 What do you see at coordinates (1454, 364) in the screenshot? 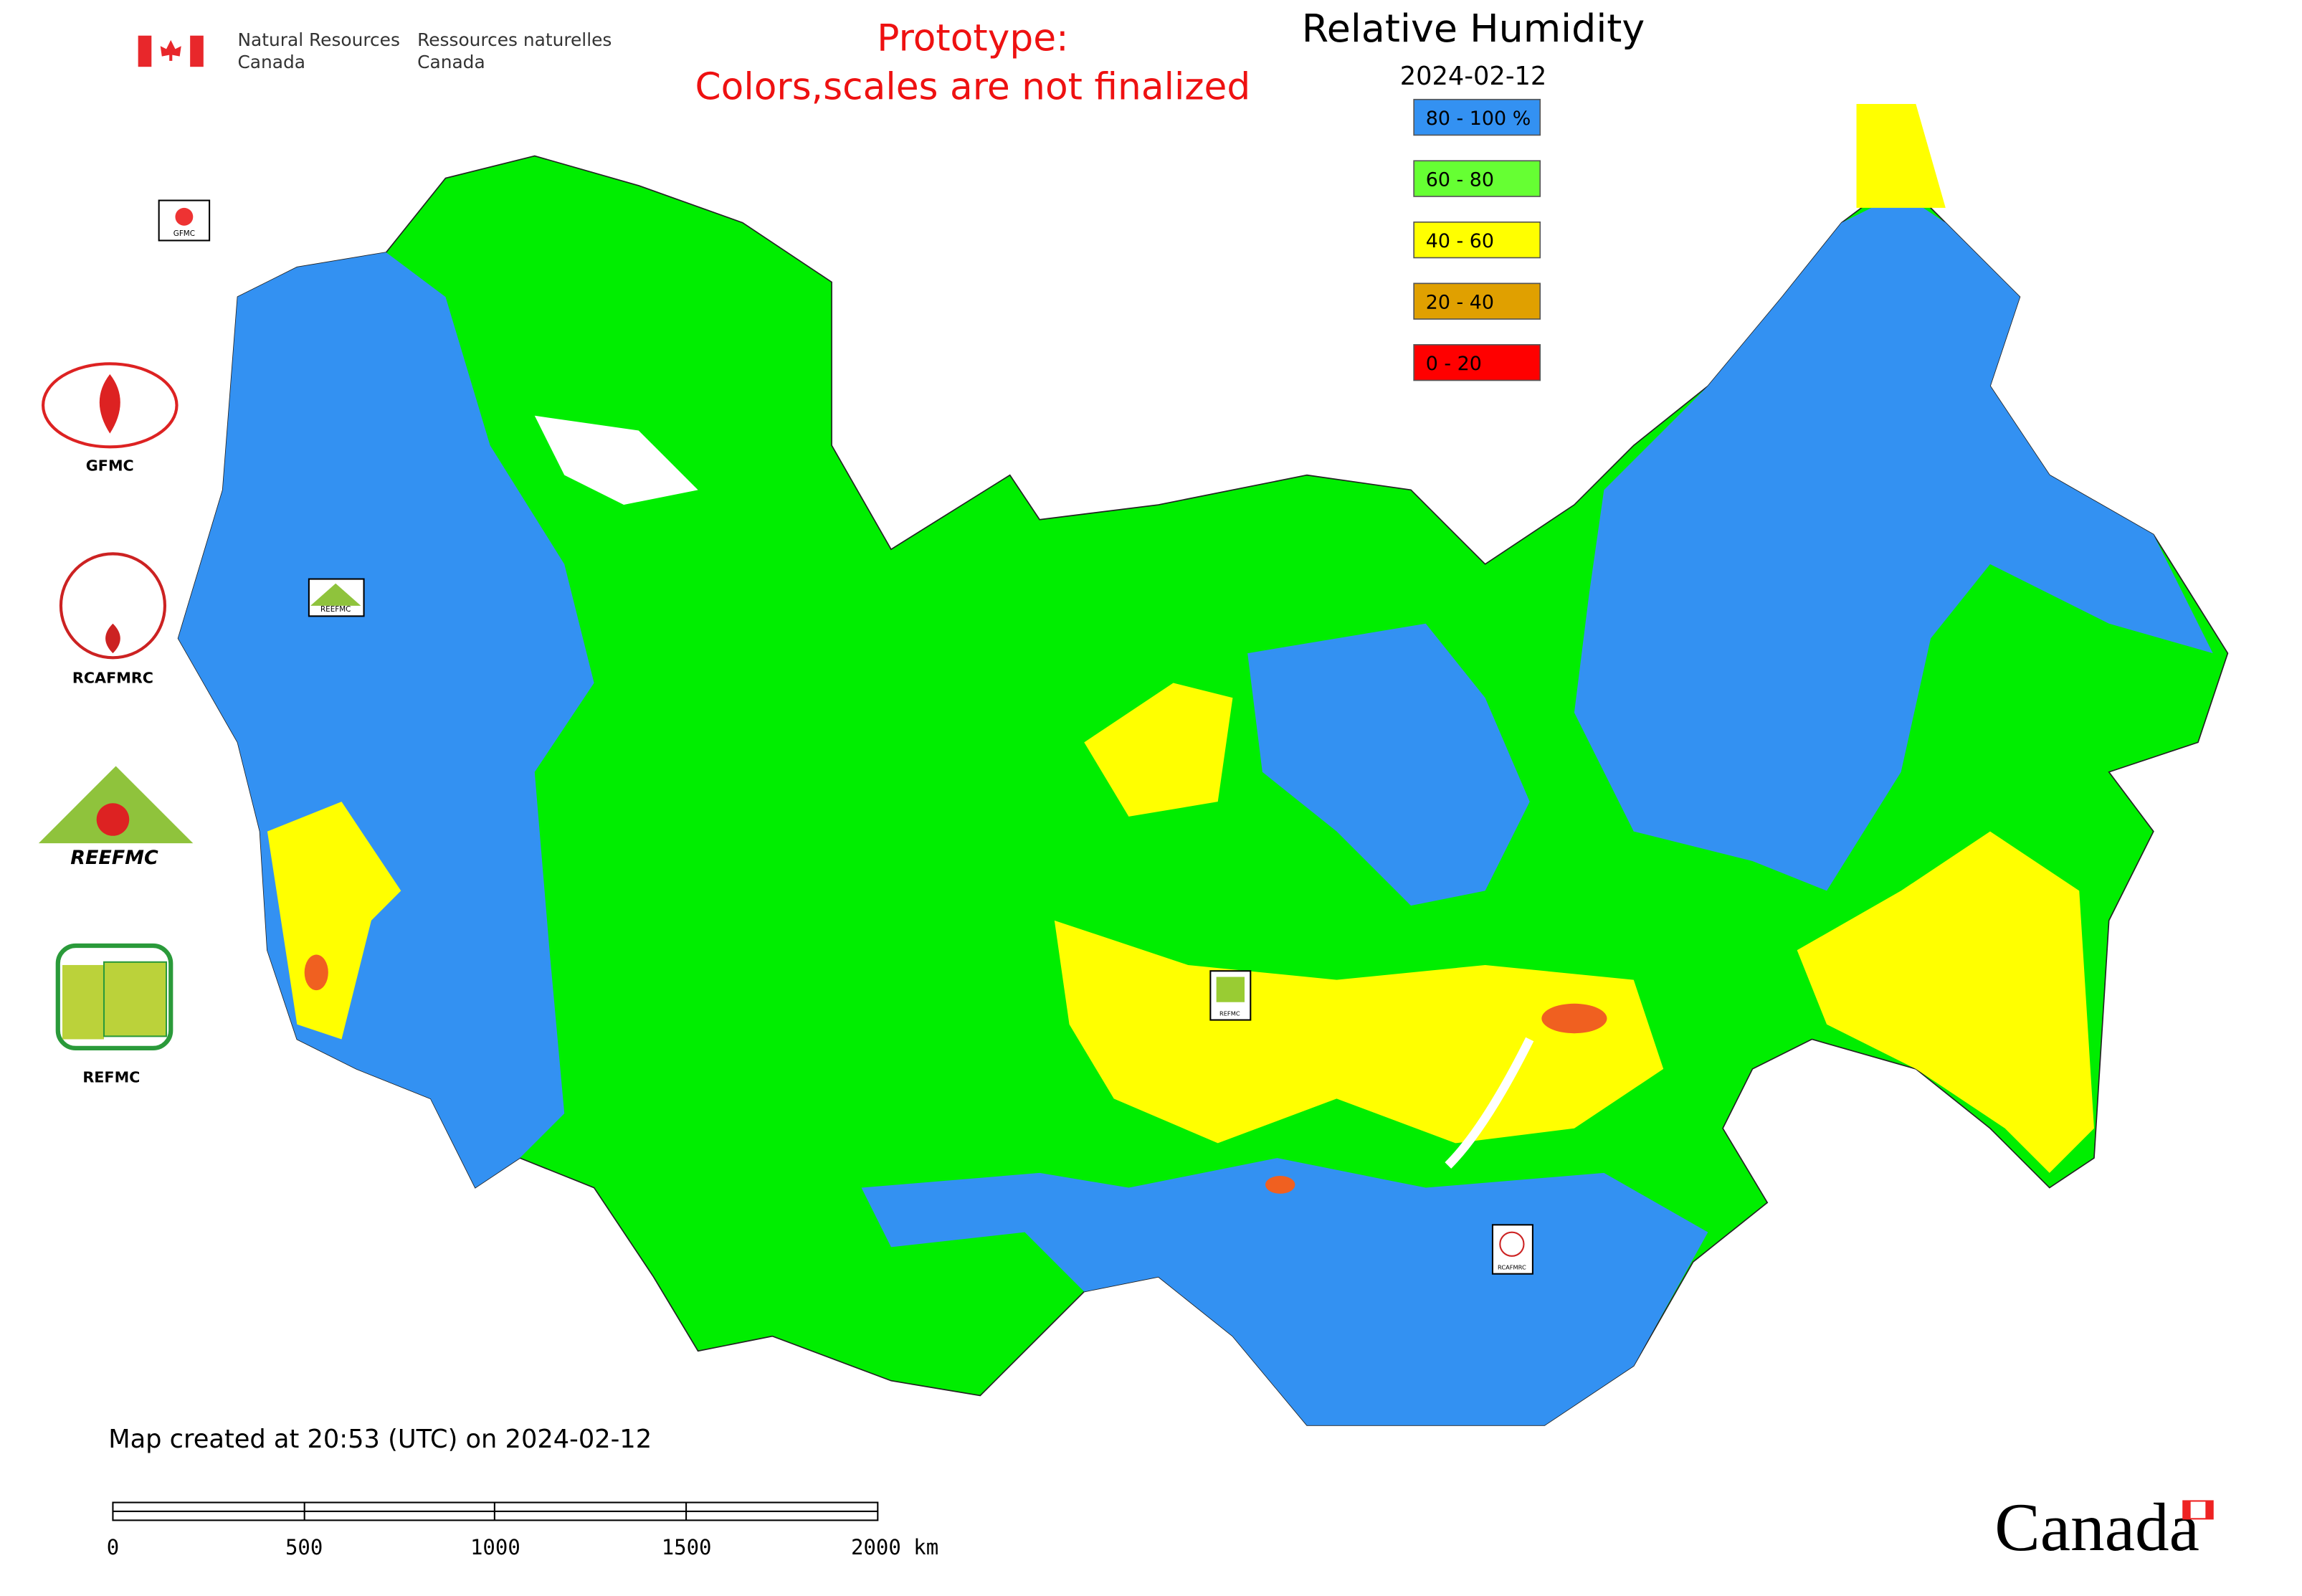
I see `legend-label: 0 - 20` at bounding box center [1454, 364].